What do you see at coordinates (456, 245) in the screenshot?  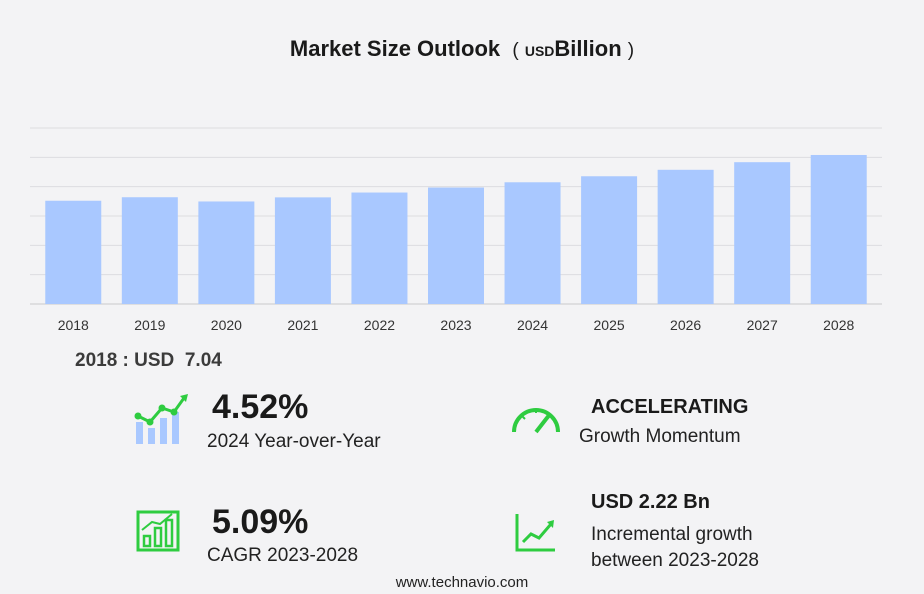 I see `bar-2023` at bounding box center [456, 245].